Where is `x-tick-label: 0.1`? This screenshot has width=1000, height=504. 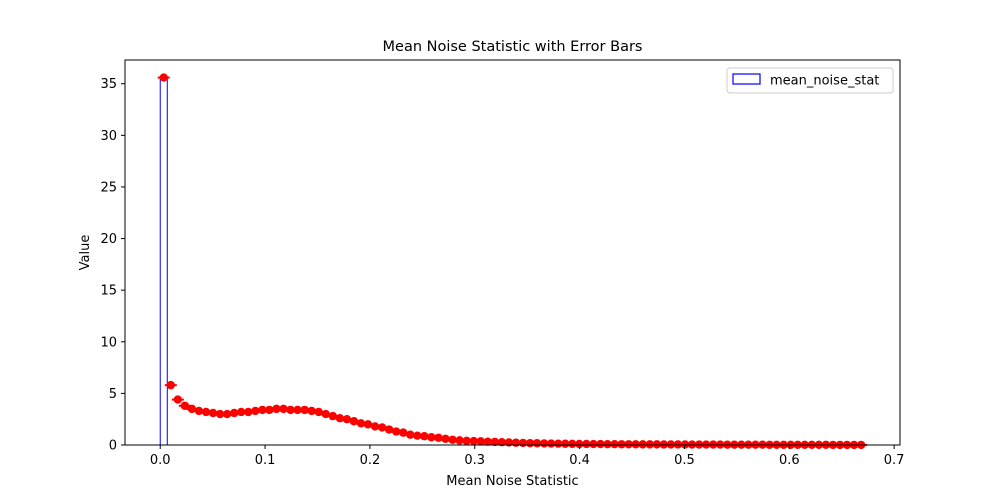
x-tick-label: 0.1 is located at coordinates (265, 460).